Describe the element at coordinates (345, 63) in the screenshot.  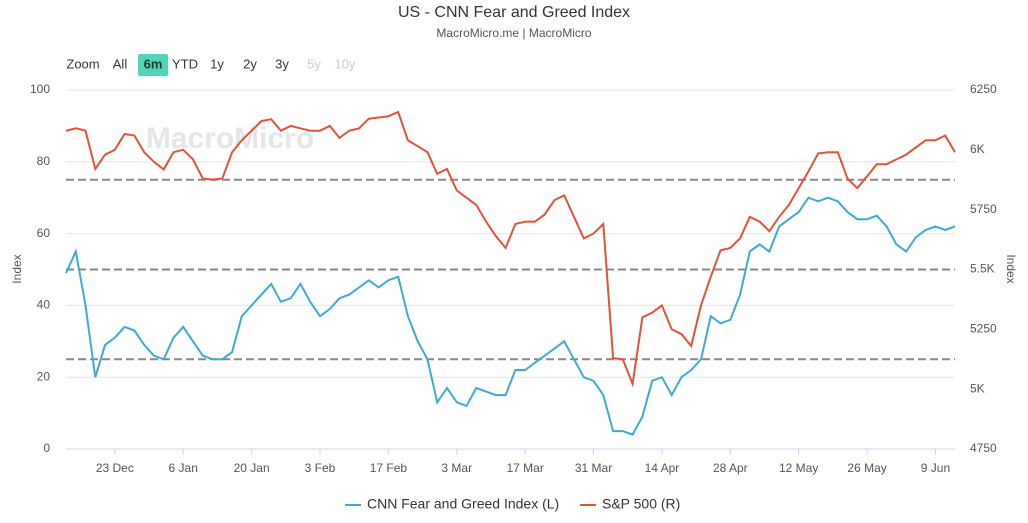
I see `range-button: 10y` at that location.